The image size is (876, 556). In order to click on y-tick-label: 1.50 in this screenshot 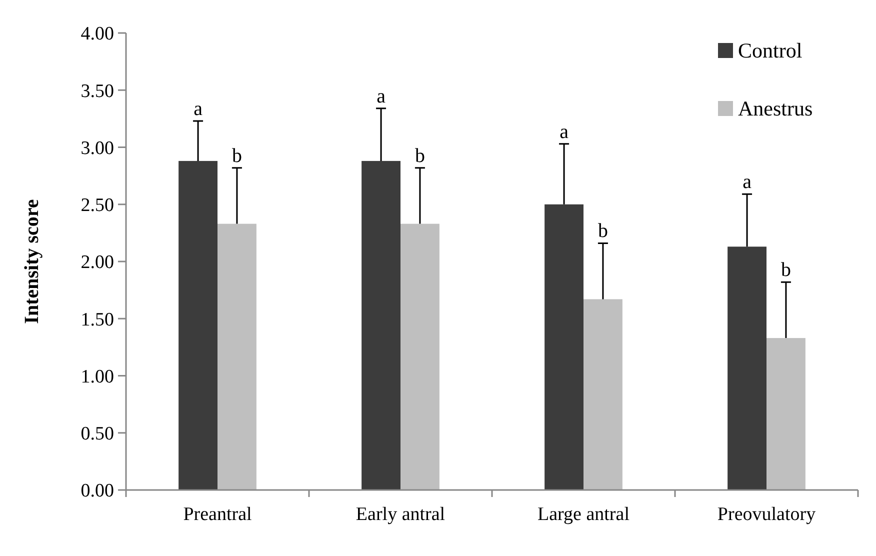, I will do `click(97, 319)`.